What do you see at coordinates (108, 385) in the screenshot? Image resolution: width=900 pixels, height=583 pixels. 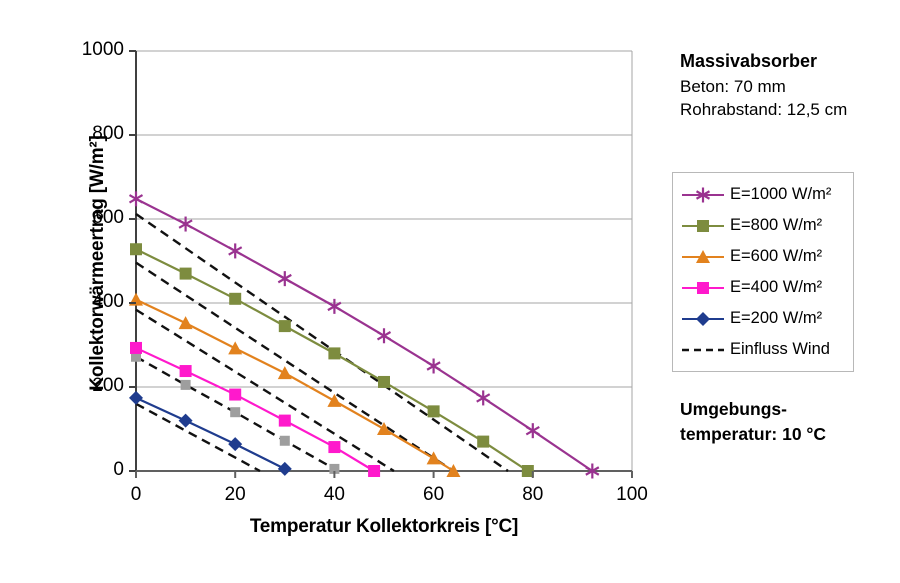 I see `y-tick-label-200: 200` at bounding box center [108, 385].